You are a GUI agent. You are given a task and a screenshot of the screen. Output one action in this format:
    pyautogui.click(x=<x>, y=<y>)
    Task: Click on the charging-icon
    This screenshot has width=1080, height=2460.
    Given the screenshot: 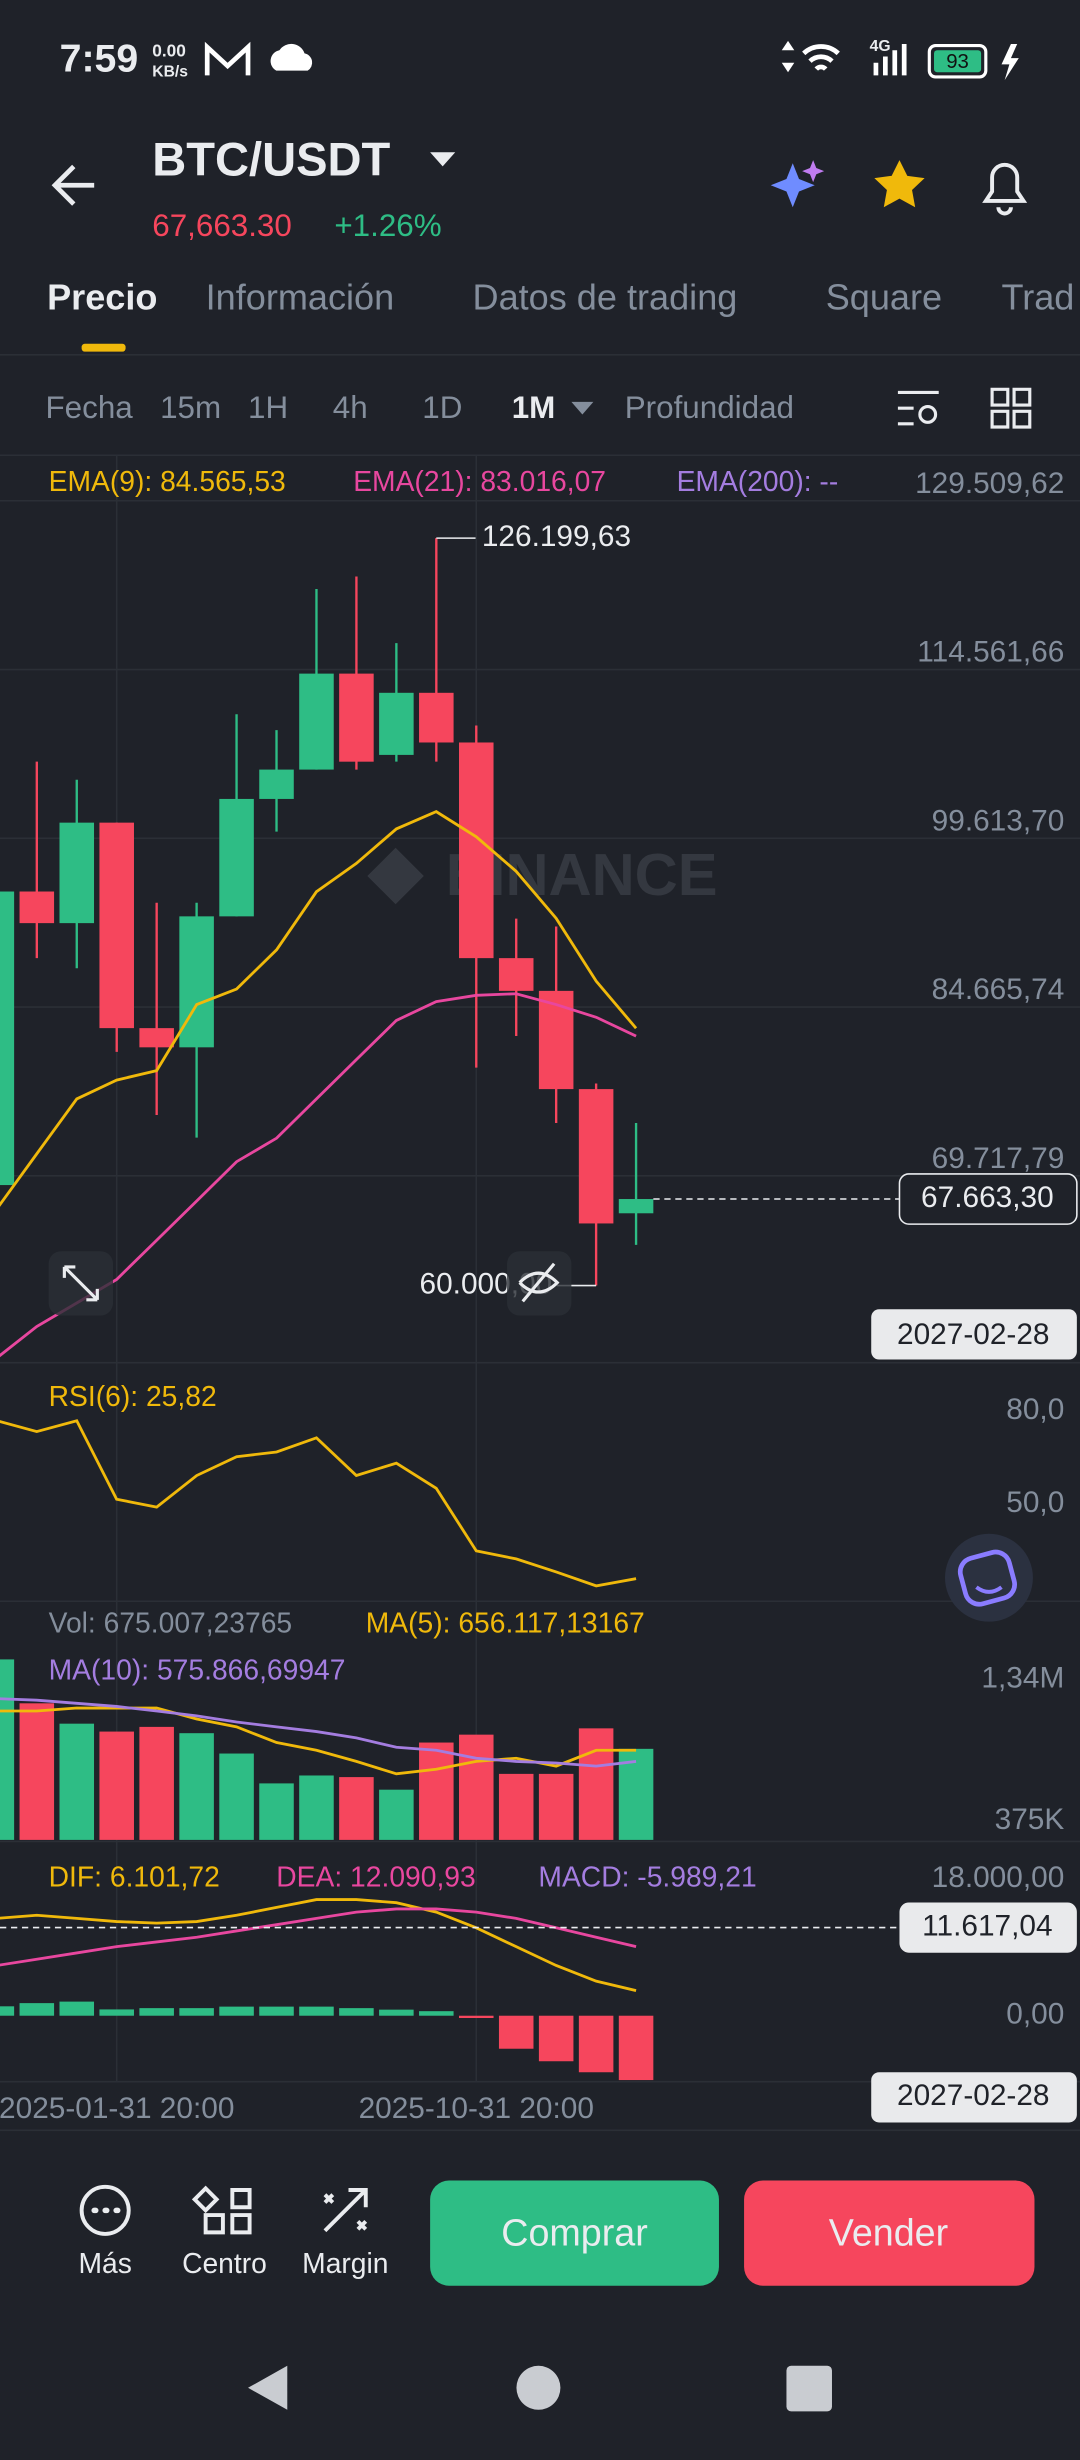 What is the action you would take?
    pyautogui.click(x=1010, y=62)
    